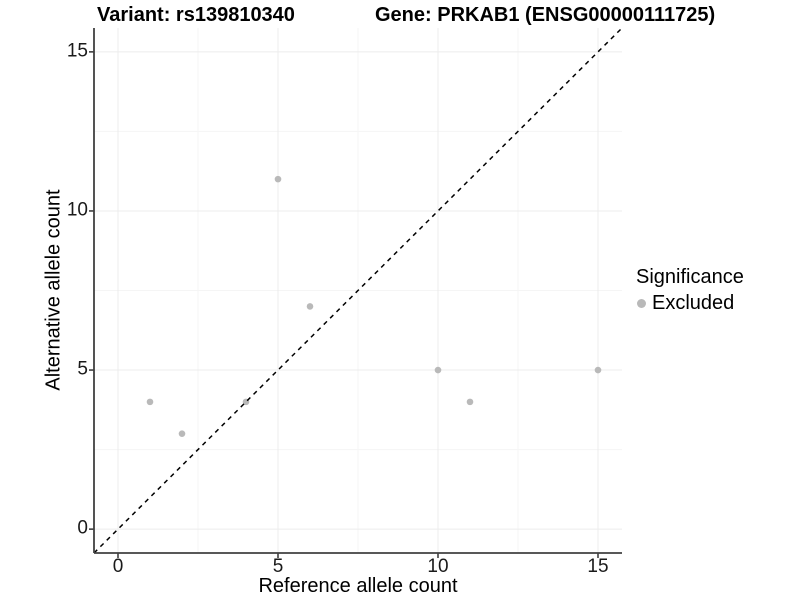  What do you see at coordinates (693, 303) in the screenshot?
I see `legend-entry-label: Excluded` at bounding box center [693, 303].